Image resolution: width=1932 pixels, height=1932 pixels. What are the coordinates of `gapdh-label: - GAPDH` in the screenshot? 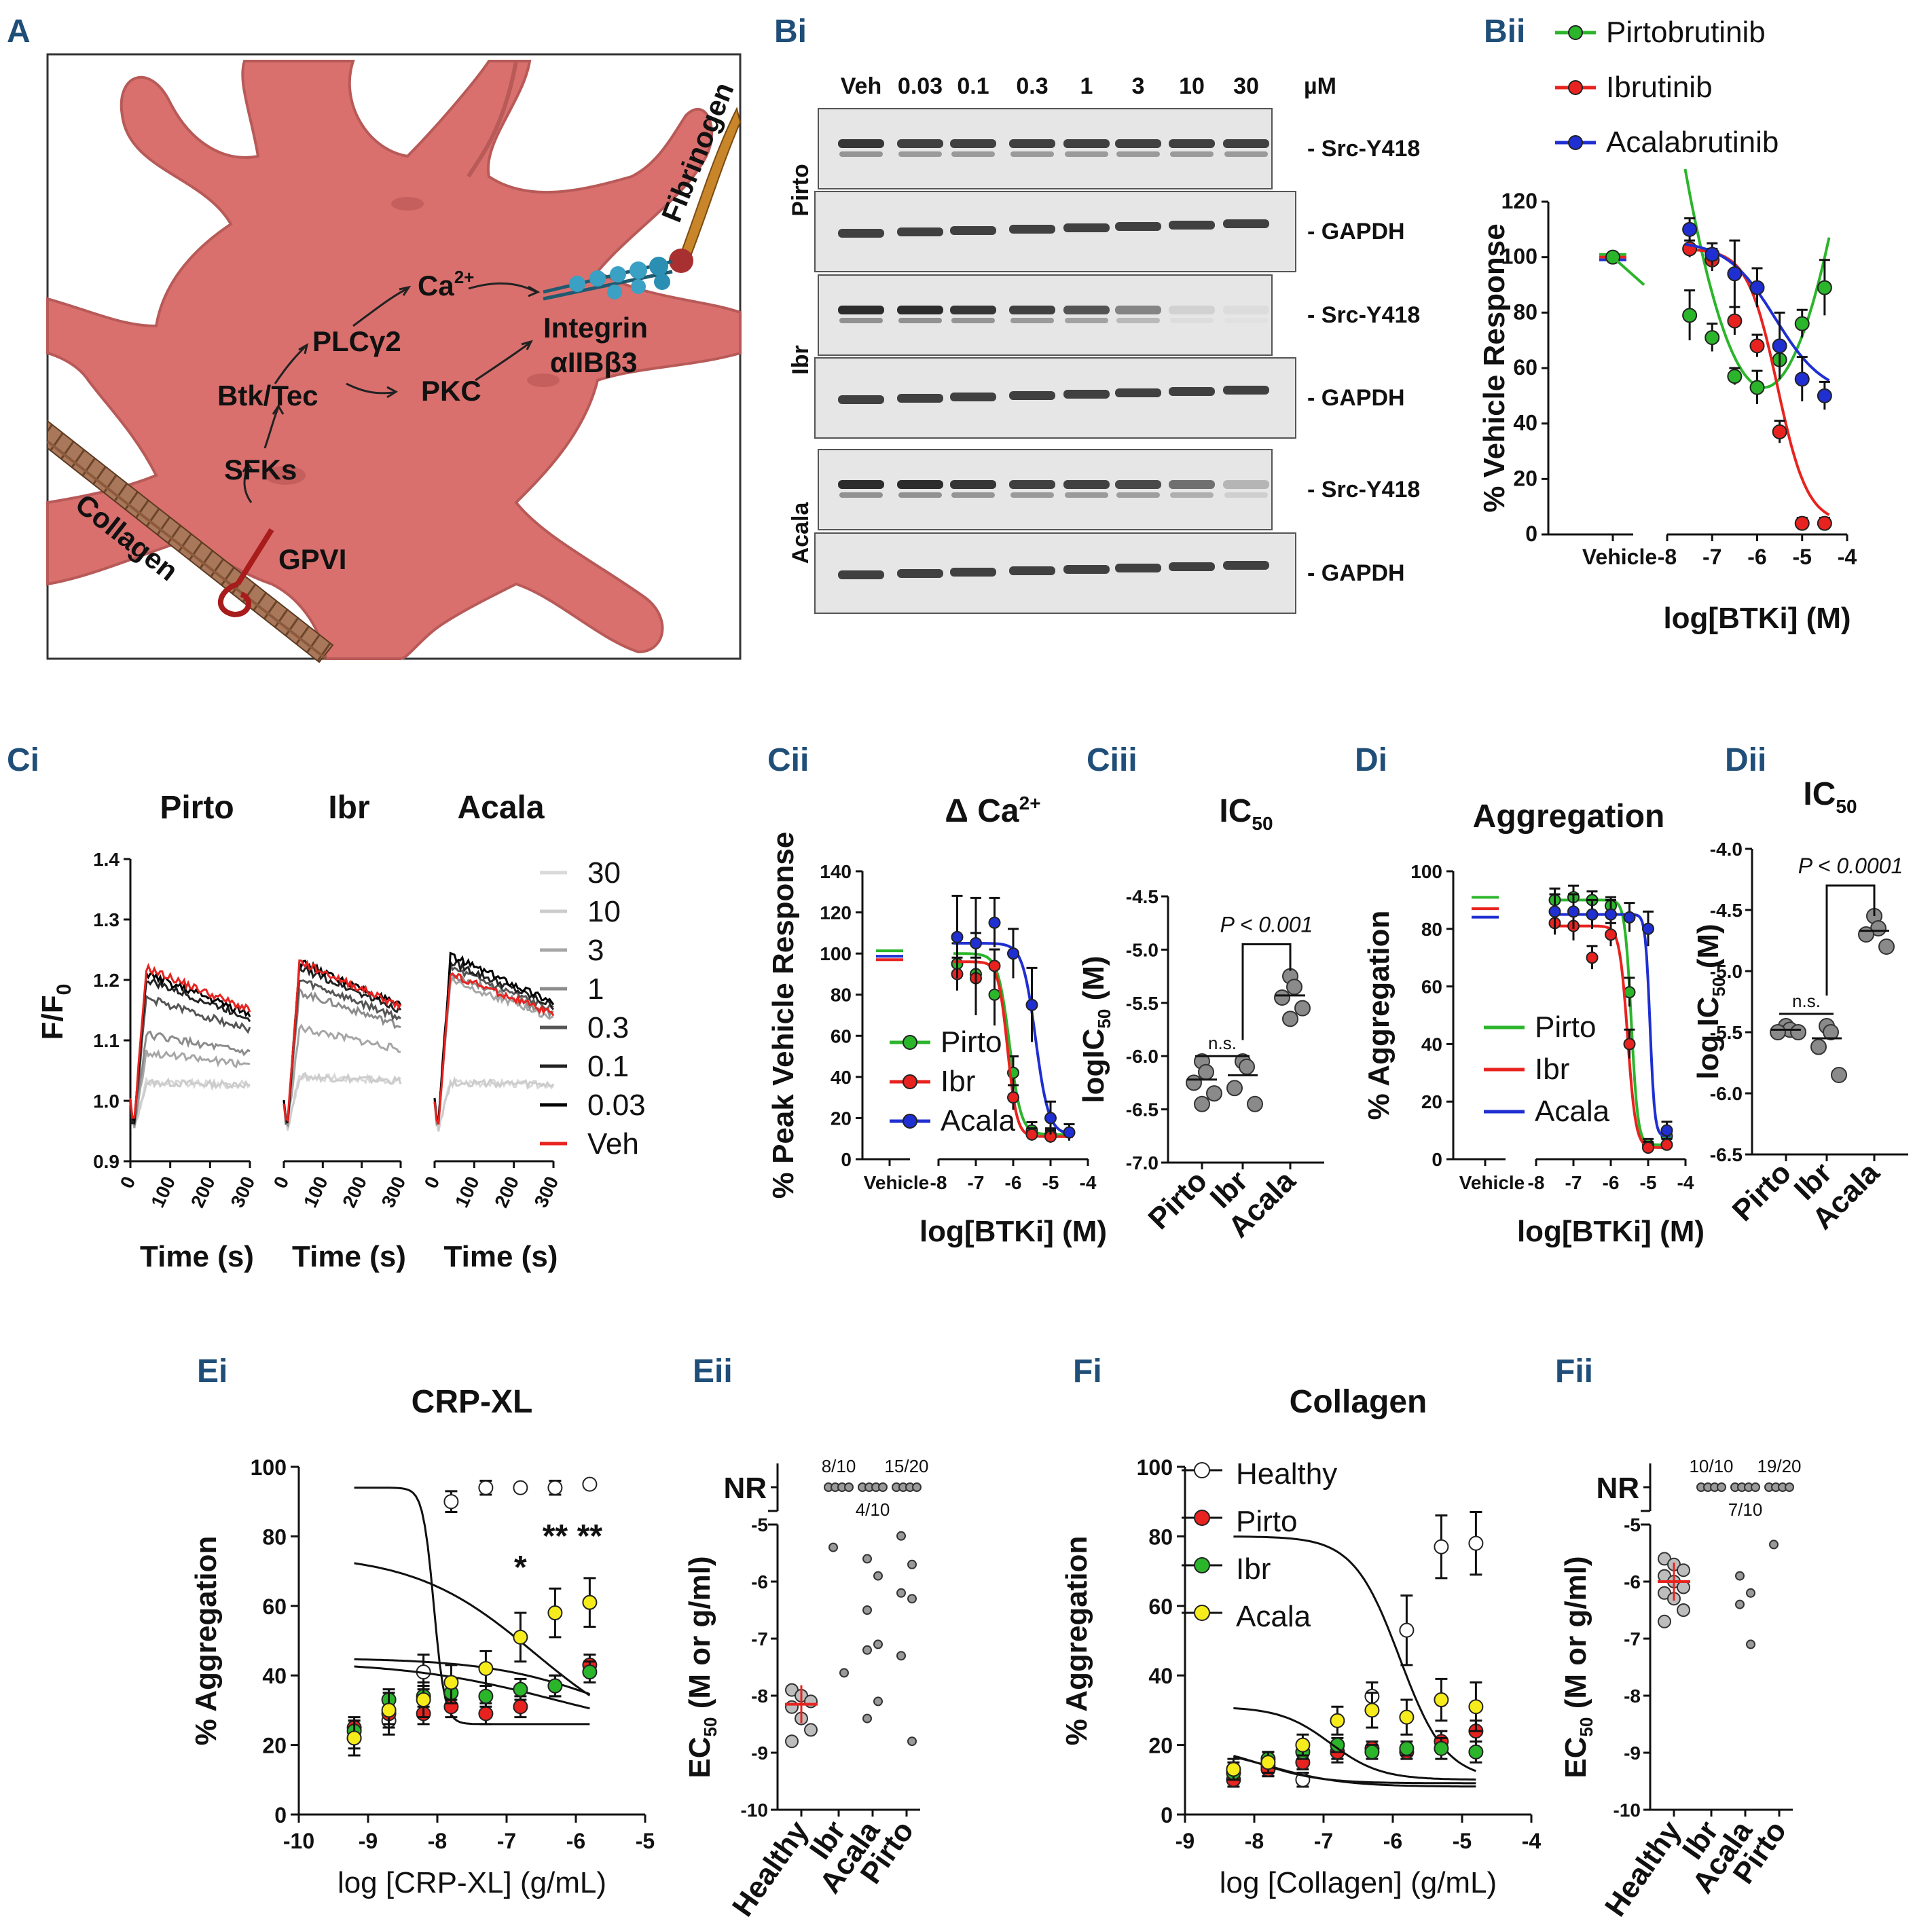 It's located at (1356, 231).